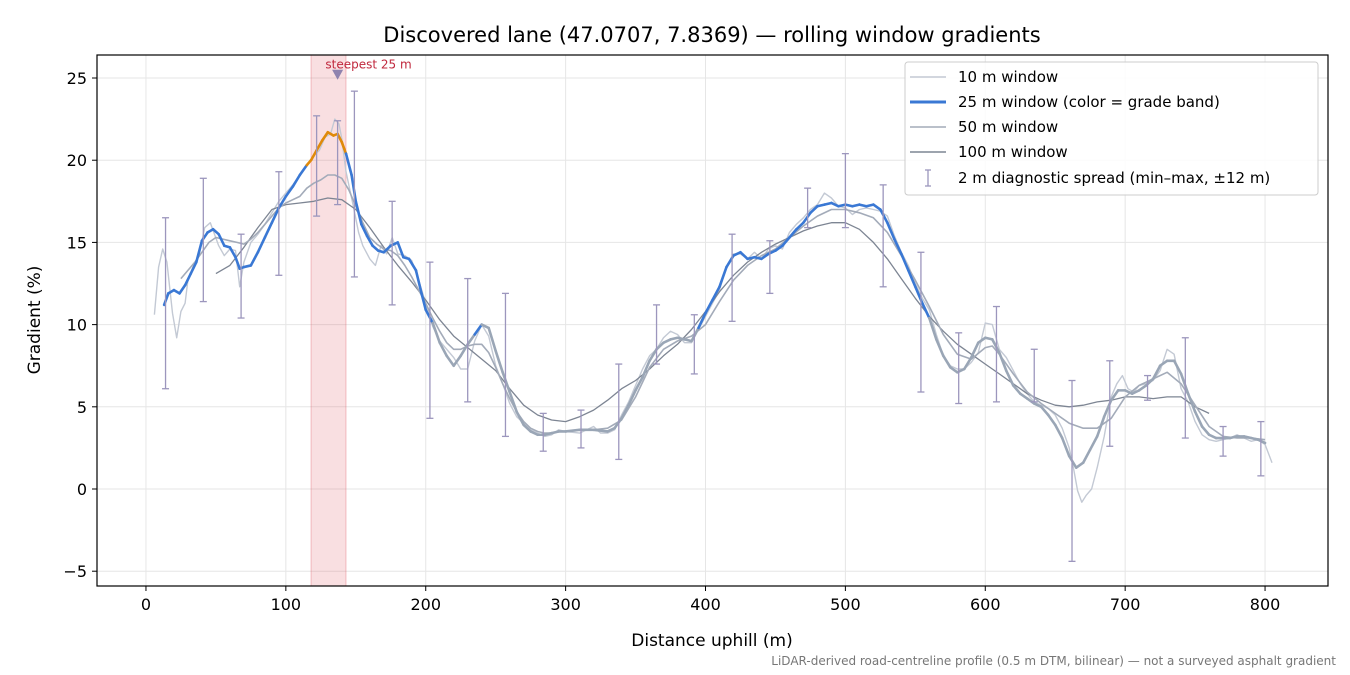 The width and height of the screenshot is (1350, 675). I want to click on y-tick-label: 25, so click(77, 78).